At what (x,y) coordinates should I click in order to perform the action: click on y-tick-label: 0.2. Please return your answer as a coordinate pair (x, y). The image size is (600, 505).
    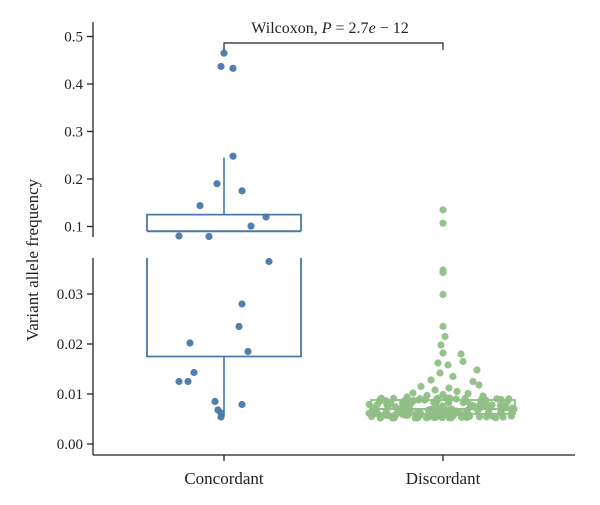
    Looking at the image, I should click on (73, 180).